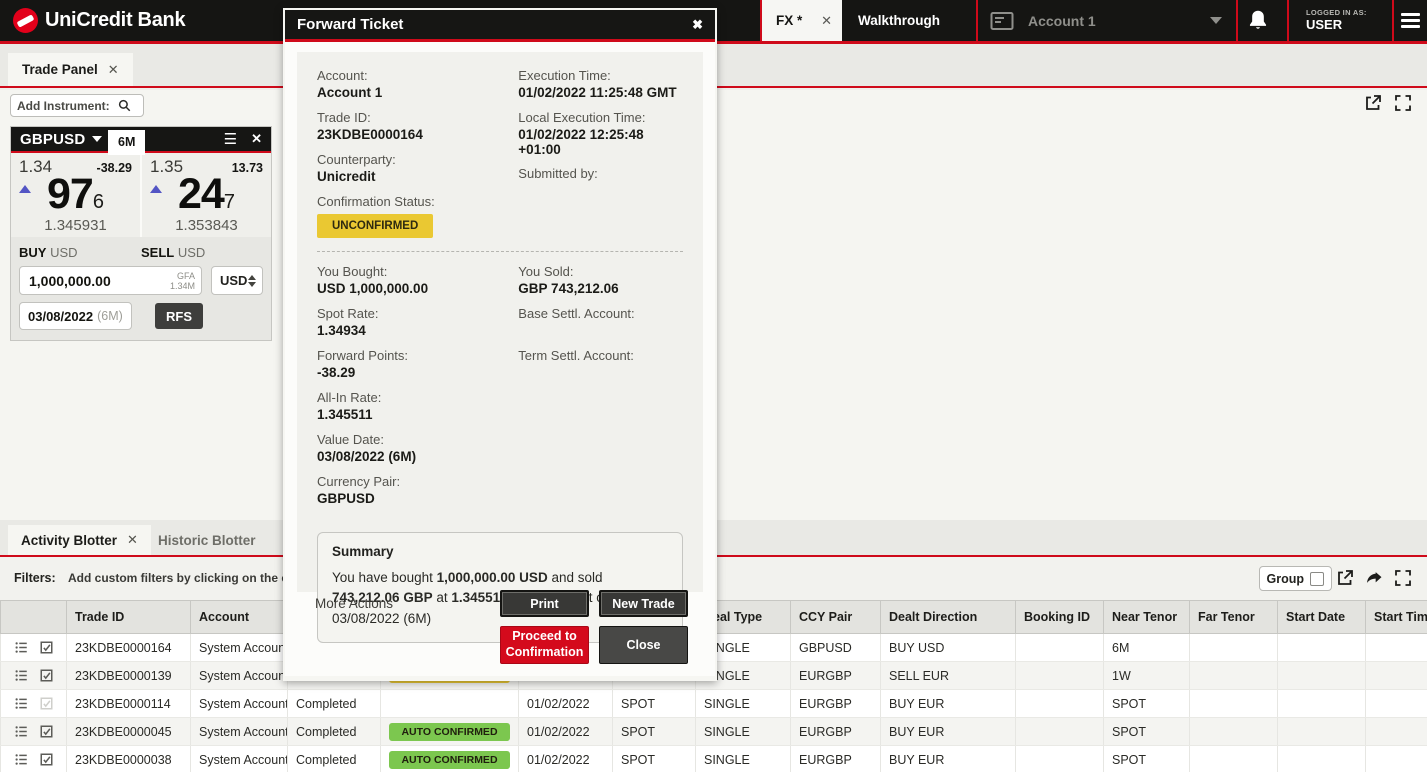 The width and height of the screenshot is (1427, 772). I want to click on buy-ccy-label: USD, so click(64, 252).